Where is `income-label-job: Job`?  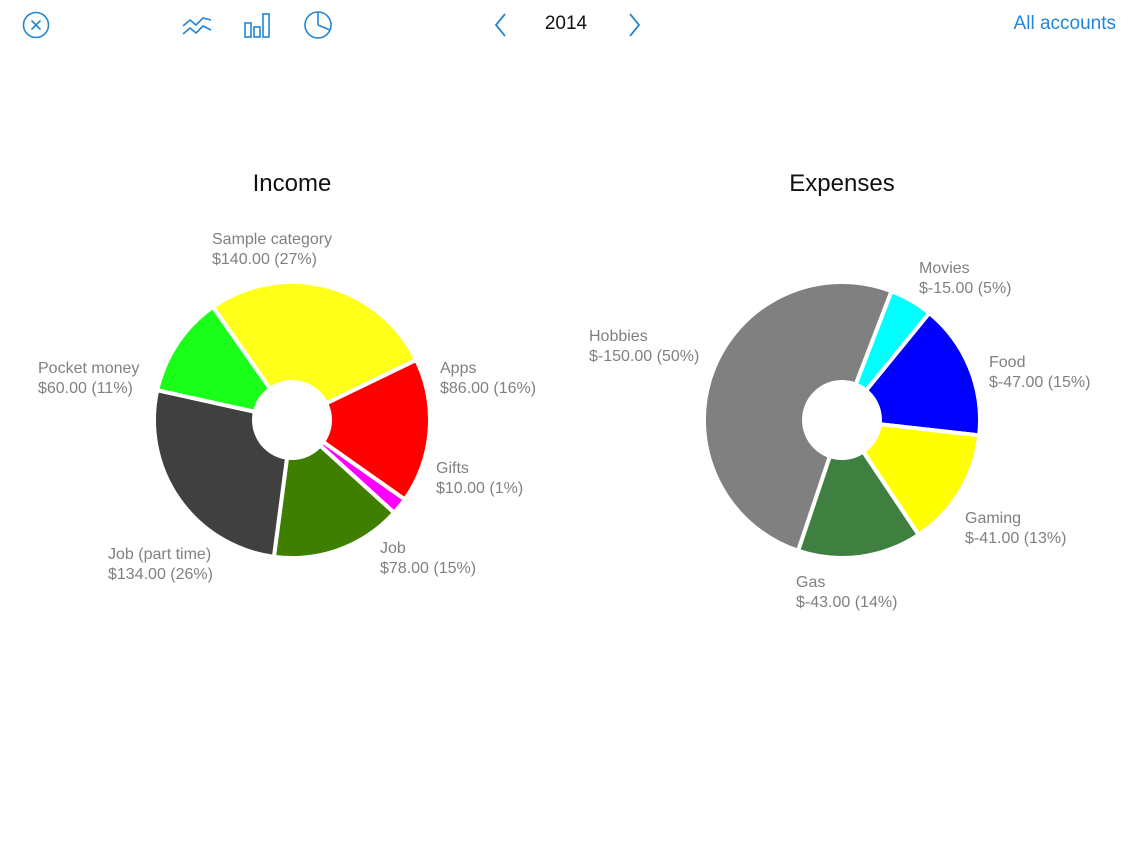 income-label-job: Job is located at coordinates (393, 548).